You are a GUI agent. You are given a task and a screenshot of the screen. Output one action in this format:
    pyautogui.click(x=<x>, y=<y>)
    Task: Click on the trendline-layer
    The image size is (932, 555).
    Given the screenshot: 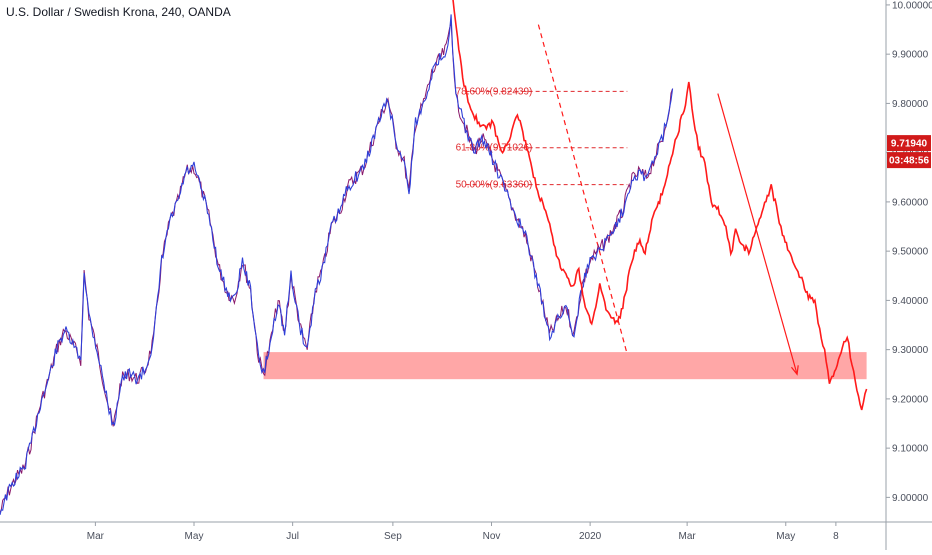 What is the action you would take?
    pyautogui.click(x=582, y=189)
    